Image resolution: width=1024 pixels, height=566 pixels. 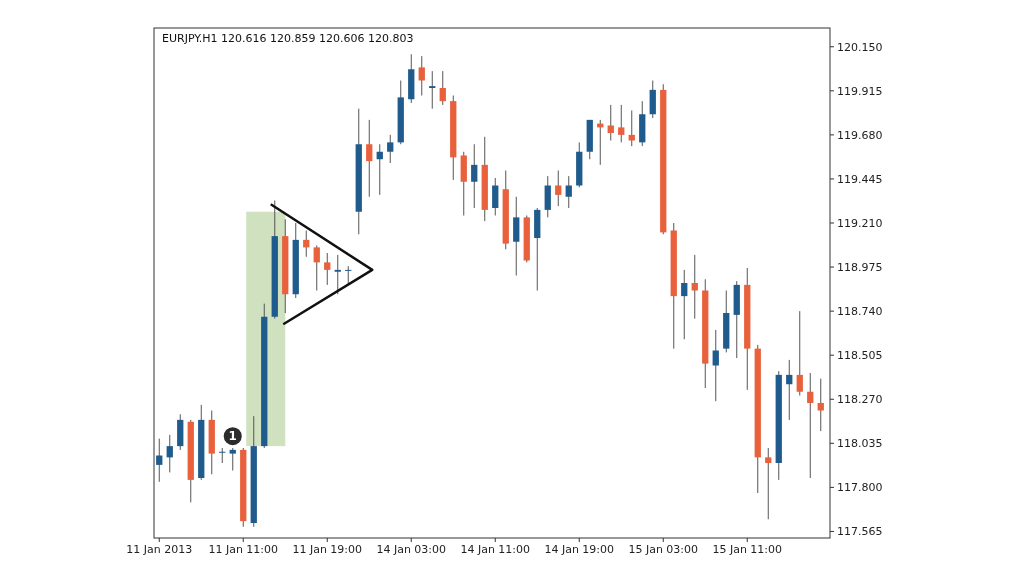 What do you see at coordinates (747, 549) in the screenshot?
I see `x-tick-label: 15 Jan 11:00` at bounding box center [747, 549].